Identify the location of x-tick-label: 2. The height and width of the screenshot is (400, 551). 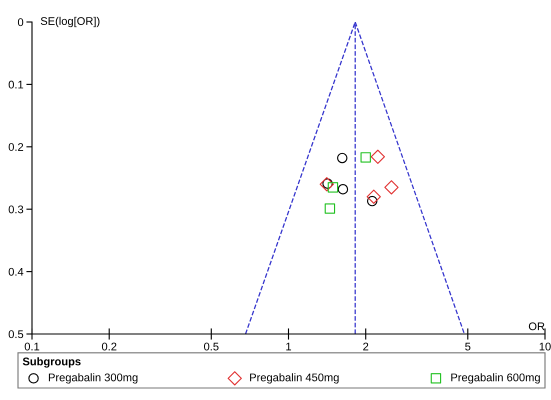
(365, 346).